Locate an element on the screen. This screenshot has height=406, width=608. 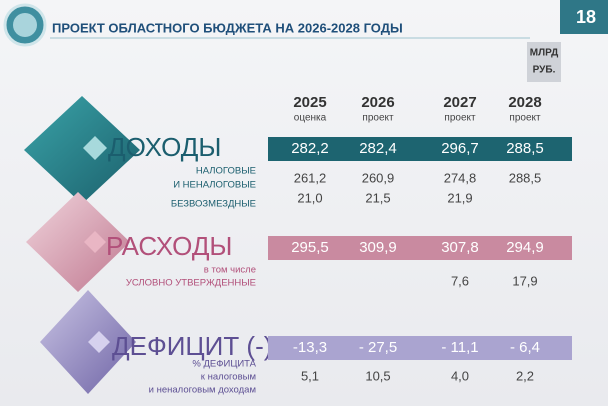
column-year: 2028 is located at coordinates (524, 102).